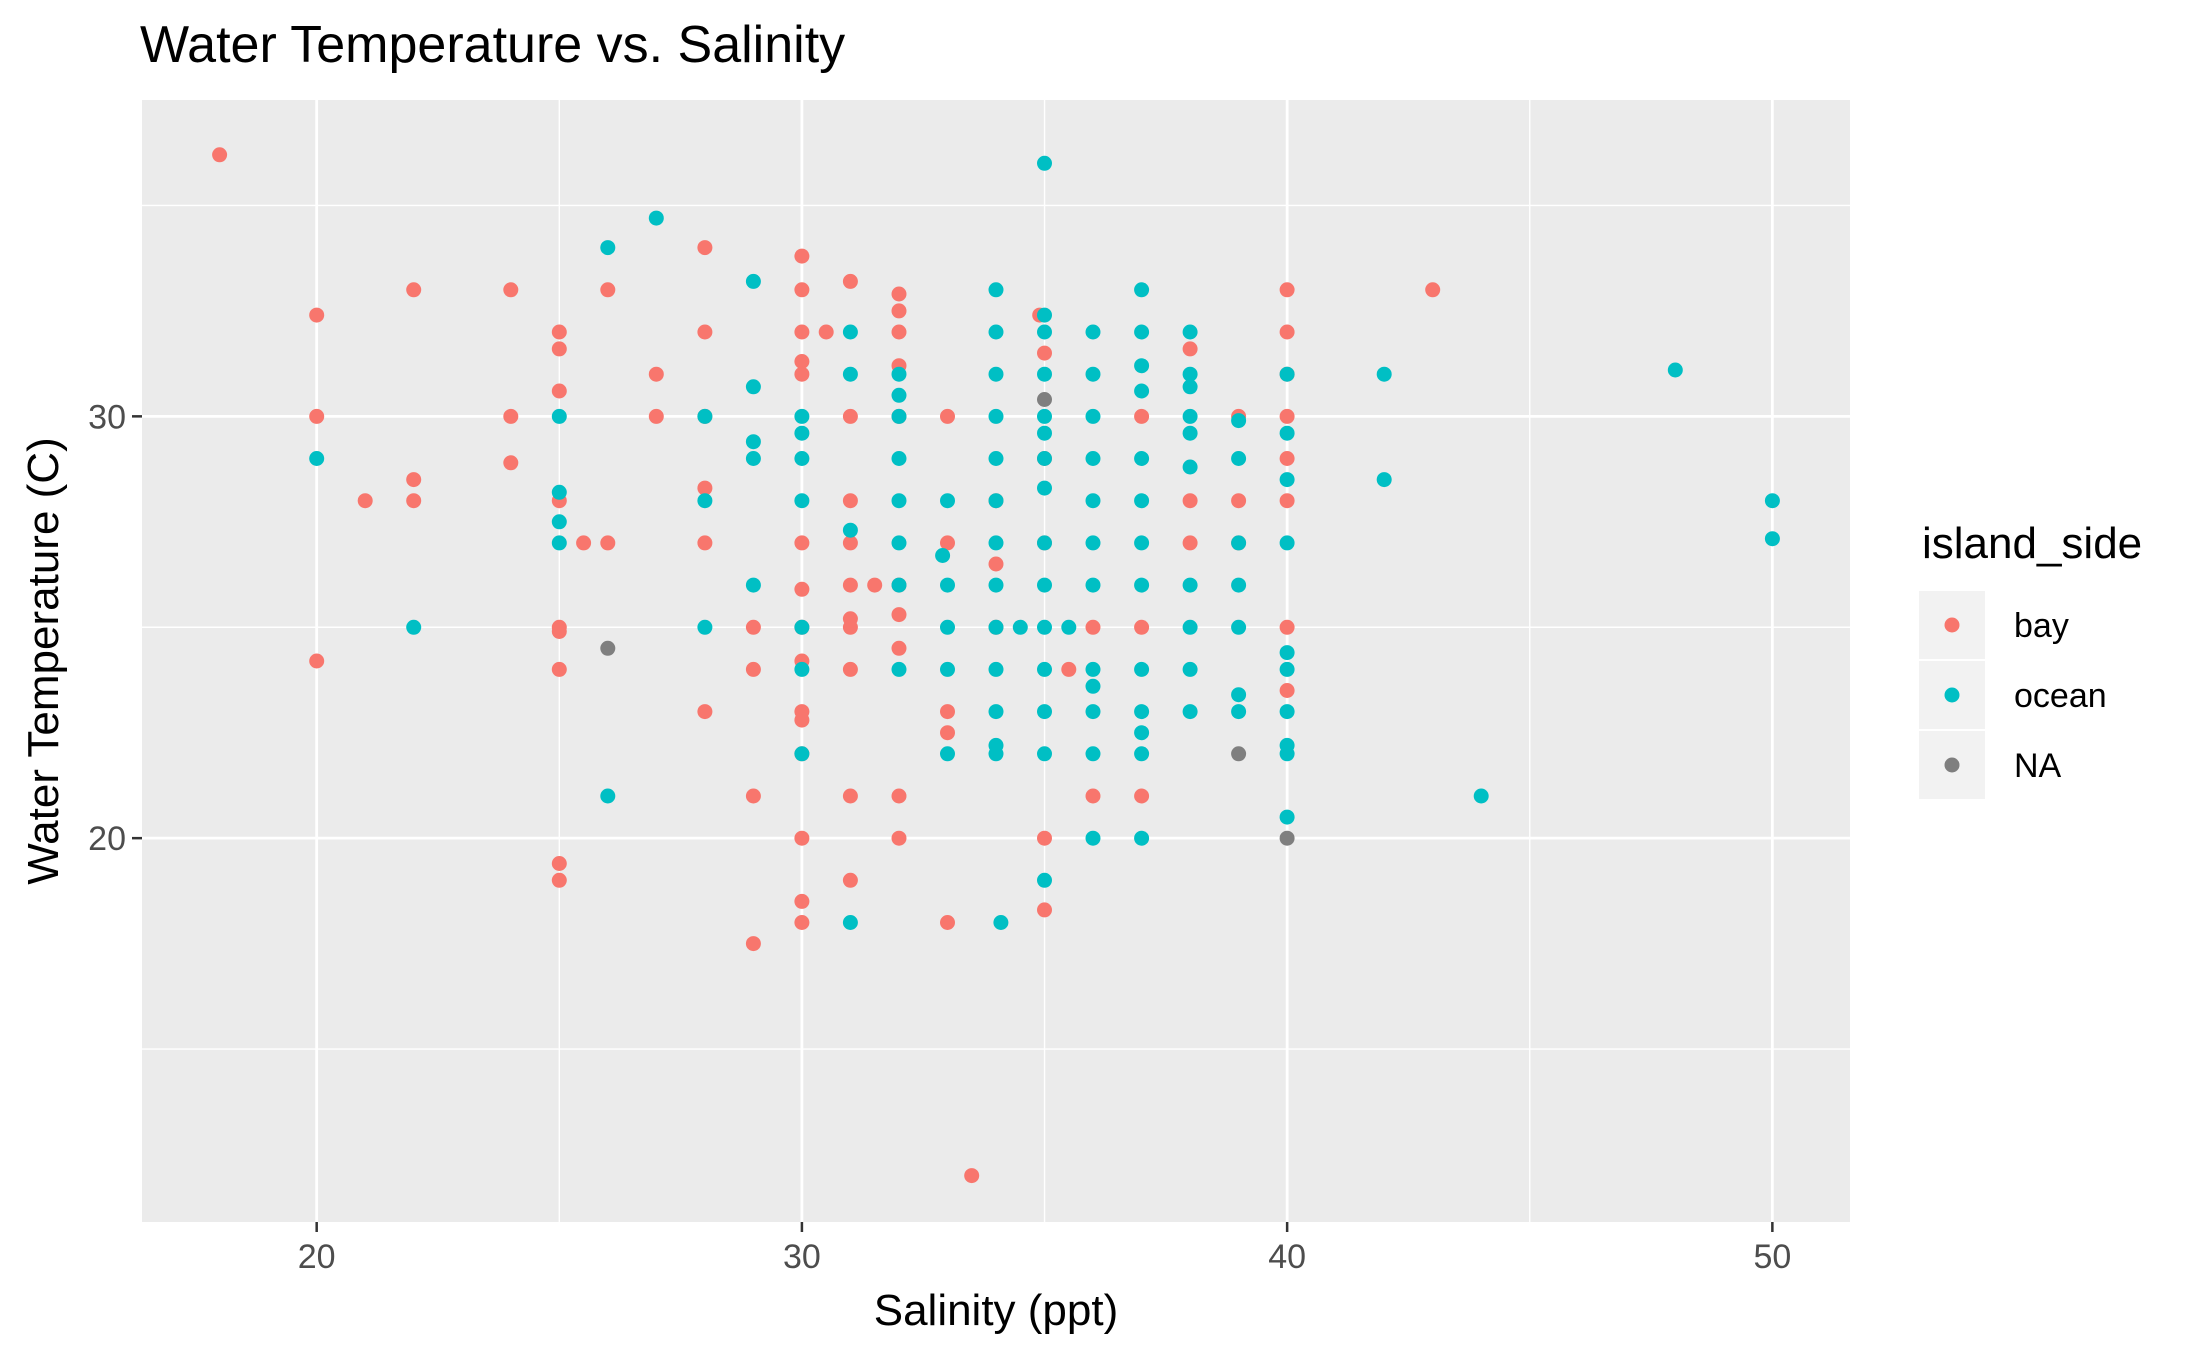 The height and width of the screenshot is (1350, 2187). Describe the element at coordinates (1952, 625) in the screenshot. I see `legend-swatch-bay` at that location.